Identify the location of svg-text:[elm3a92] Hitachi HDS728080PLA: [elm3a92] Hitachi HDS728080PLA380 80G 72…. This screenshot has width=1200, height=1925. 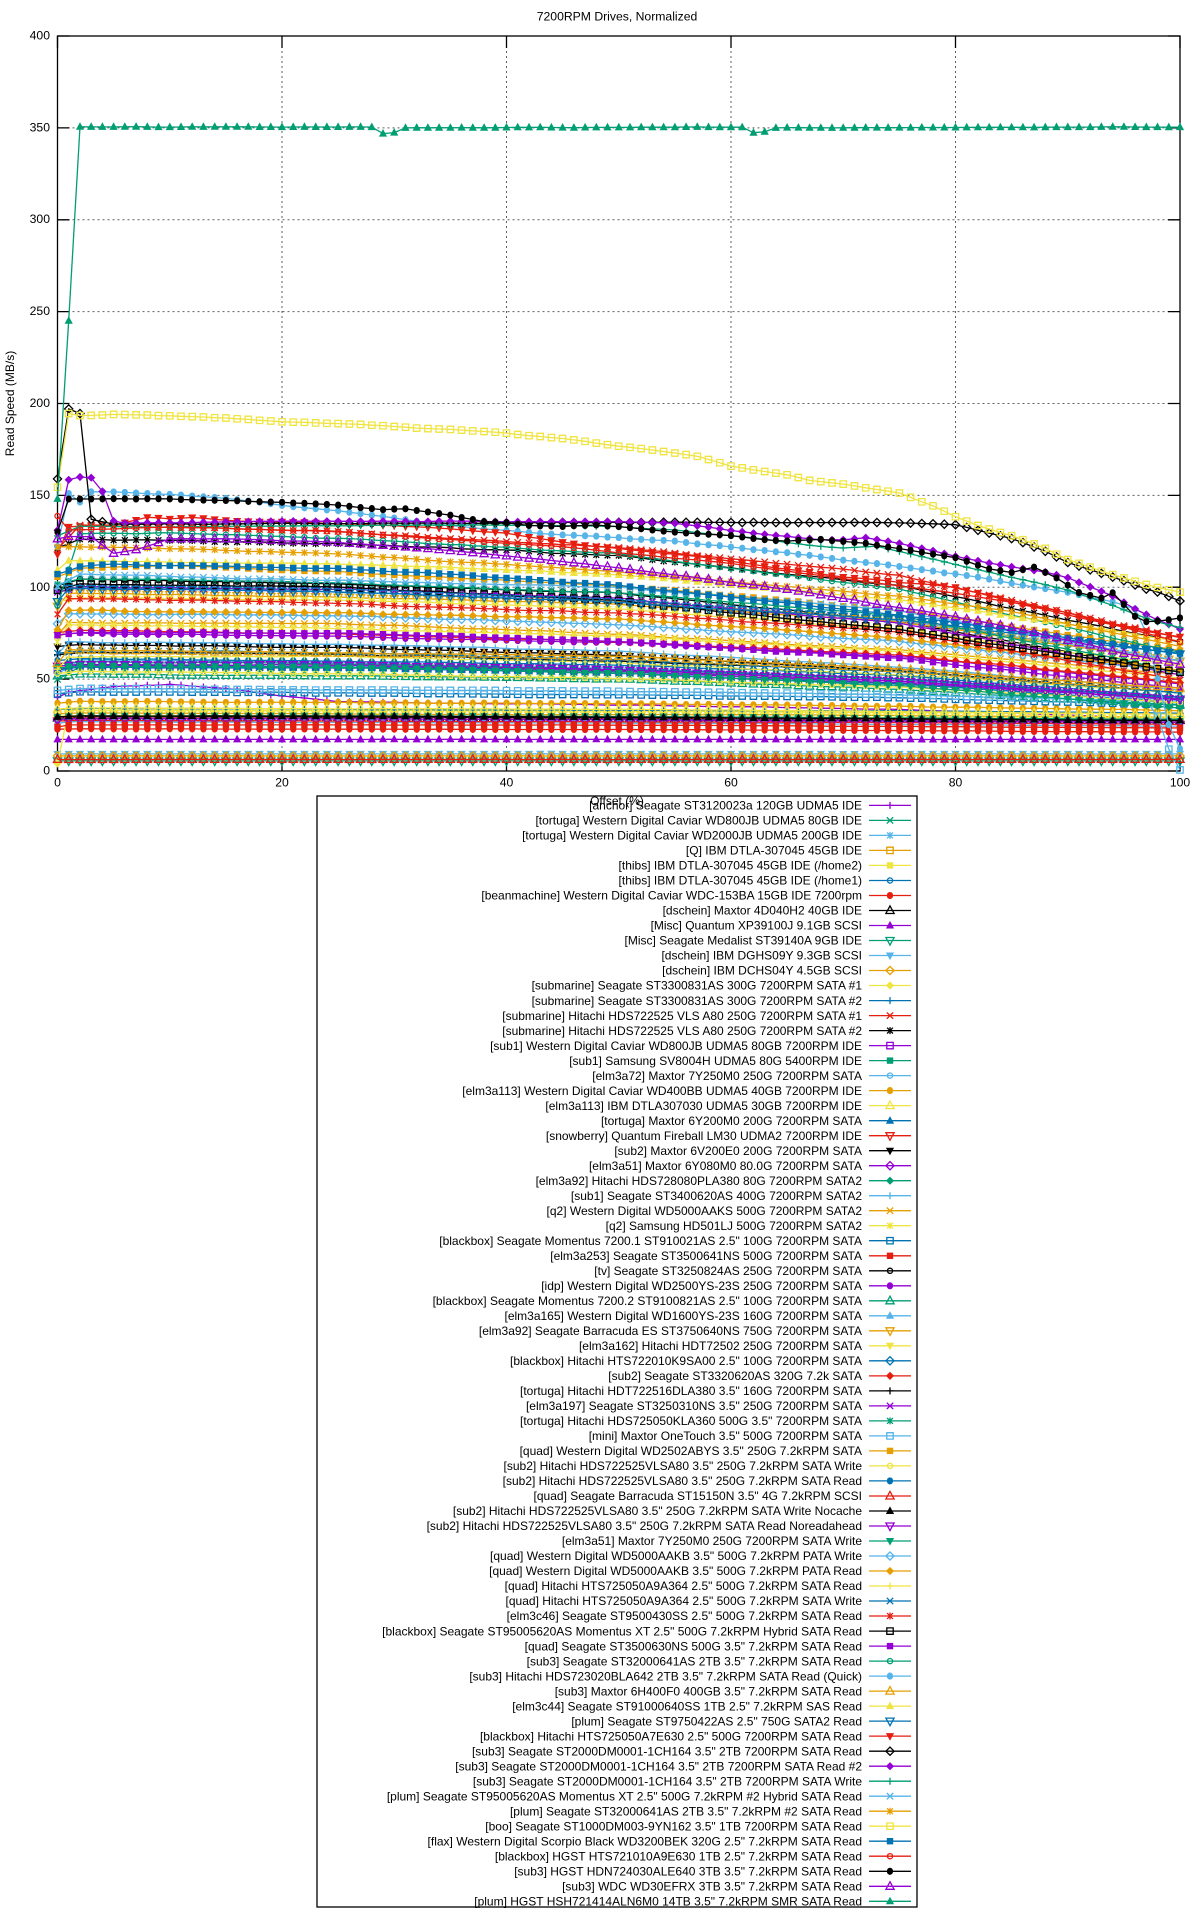
(699, 1181).